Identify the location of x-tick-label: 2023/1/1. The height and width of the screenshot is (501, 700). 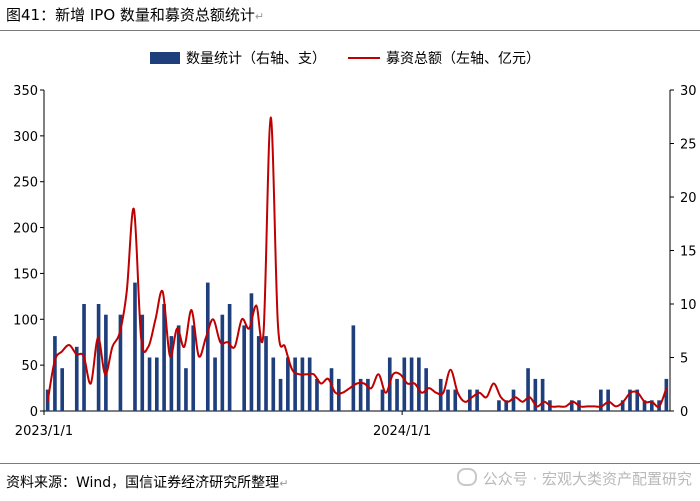
(44, 431).